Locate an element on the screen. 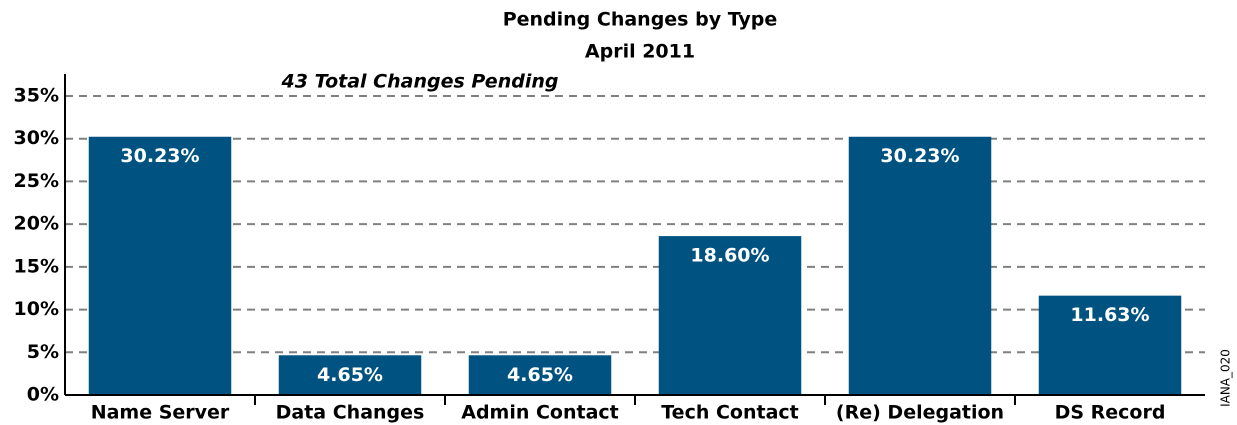  y-tick-label: 25% is located at coordinates (36, 181).